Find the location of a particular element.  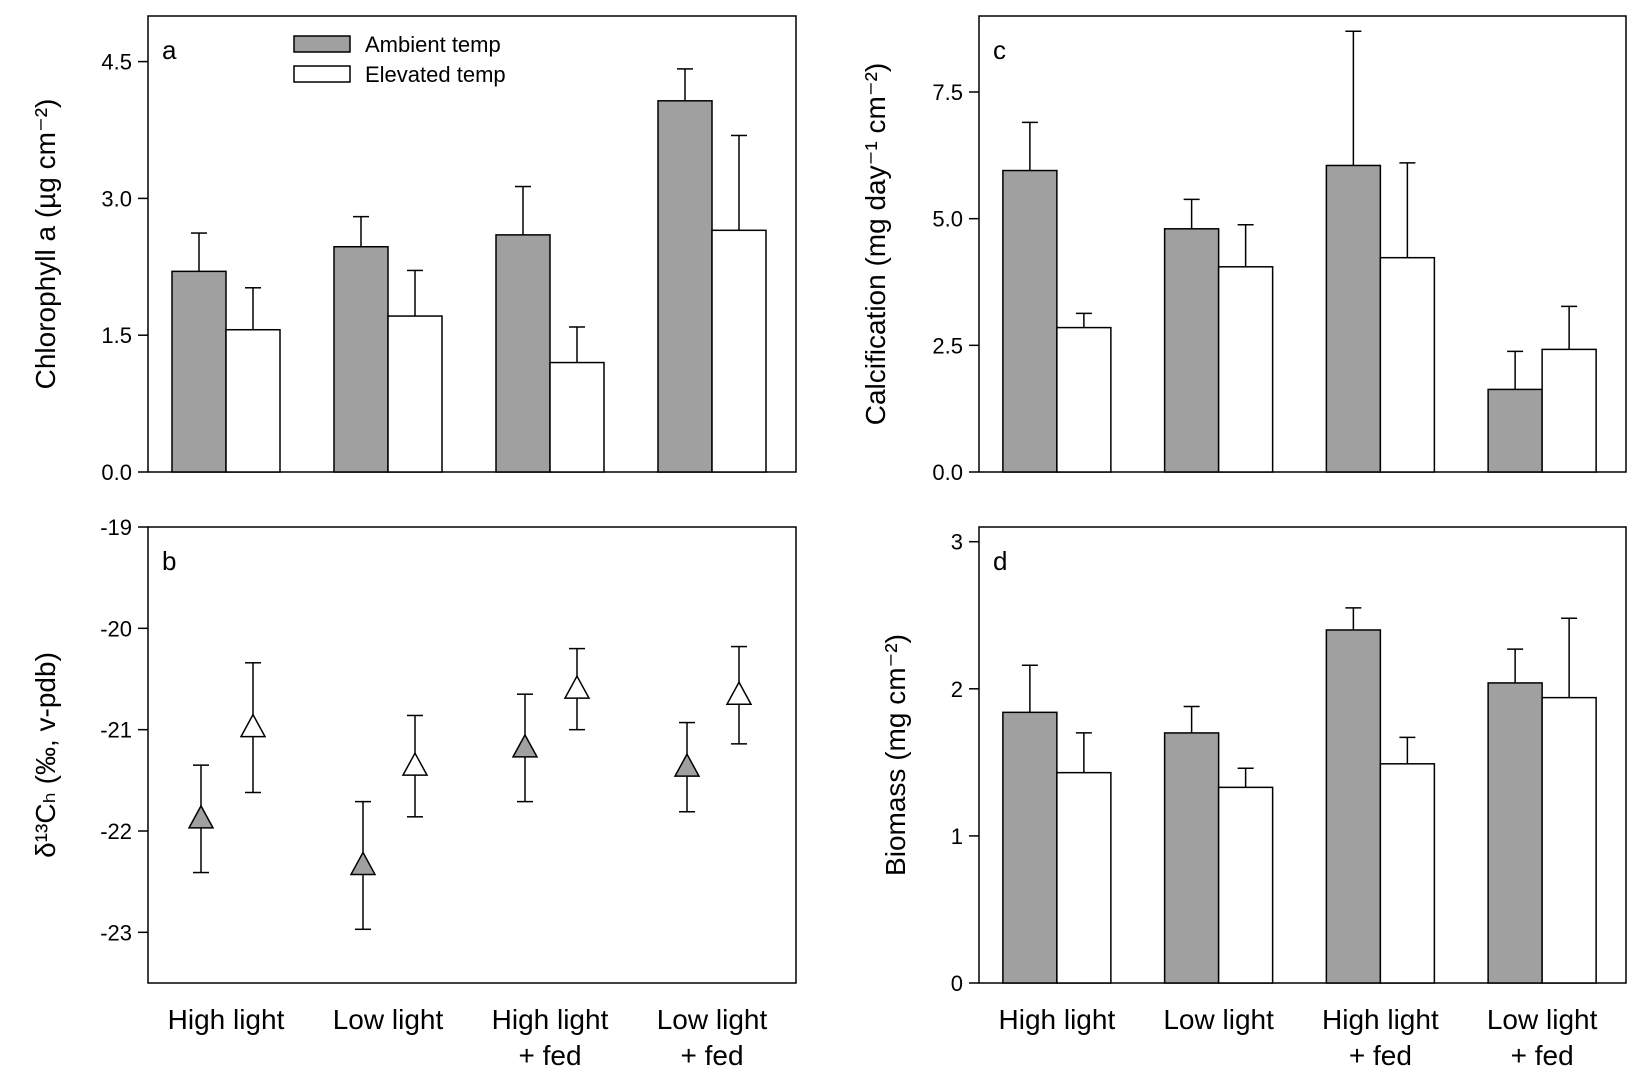

panel-letter: a is located at coordinates (169, 50).